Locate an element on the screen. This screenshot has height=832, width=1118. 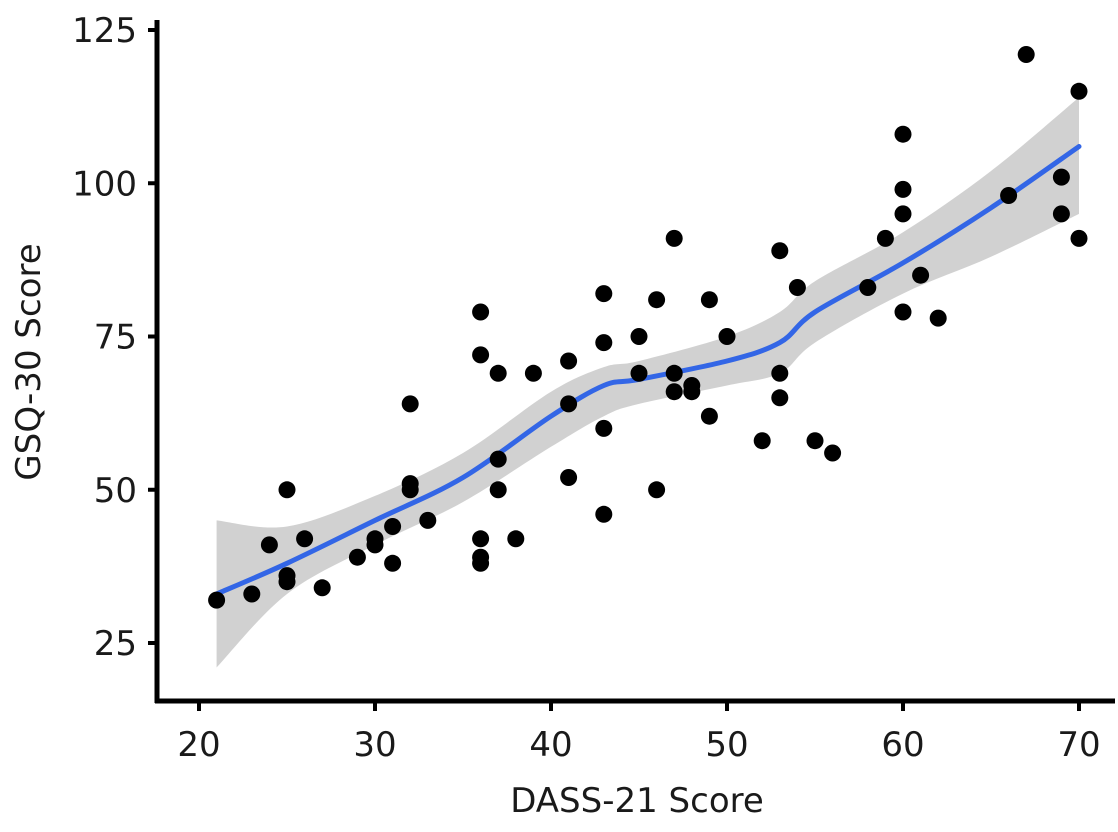
y-tick-label: 100 is located at coordinates (104, 184).